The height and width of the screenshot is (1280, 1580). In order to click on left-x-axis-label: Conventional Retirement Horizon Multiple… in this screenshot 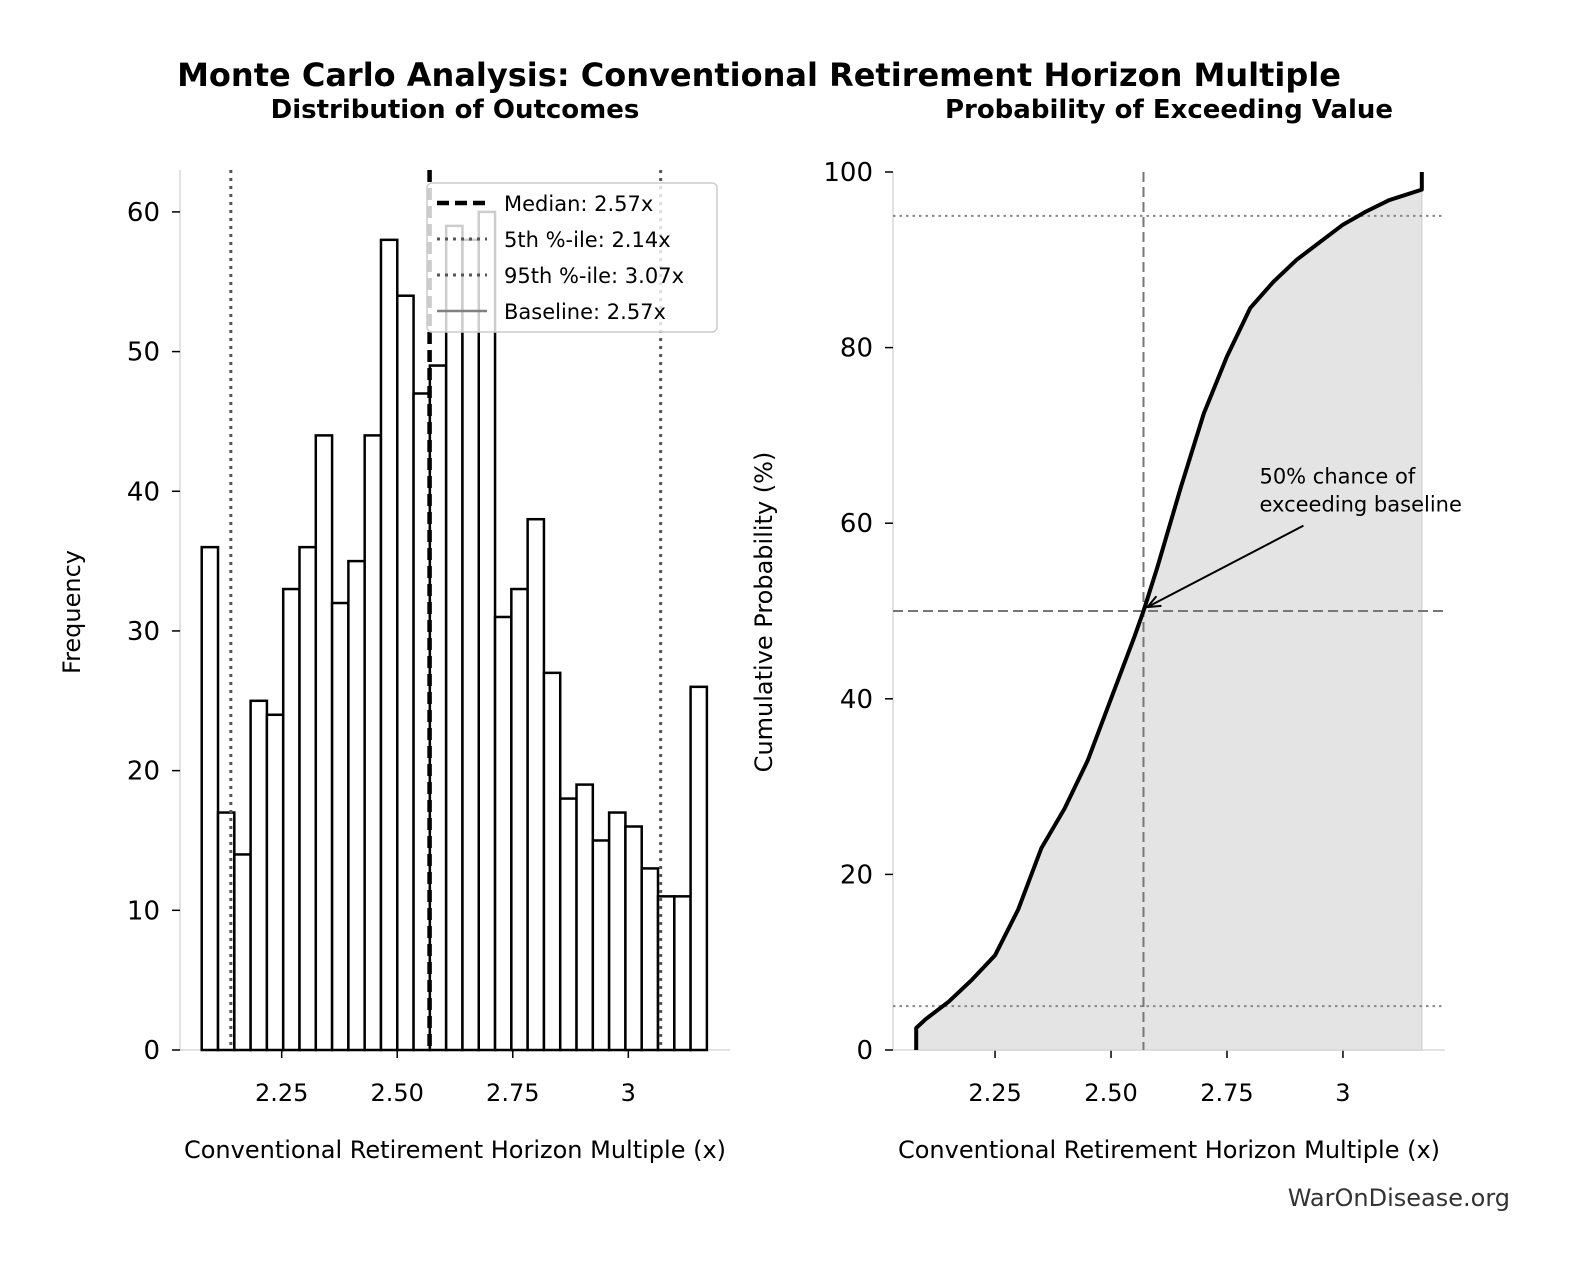, I will do `click(455, 1150)`.